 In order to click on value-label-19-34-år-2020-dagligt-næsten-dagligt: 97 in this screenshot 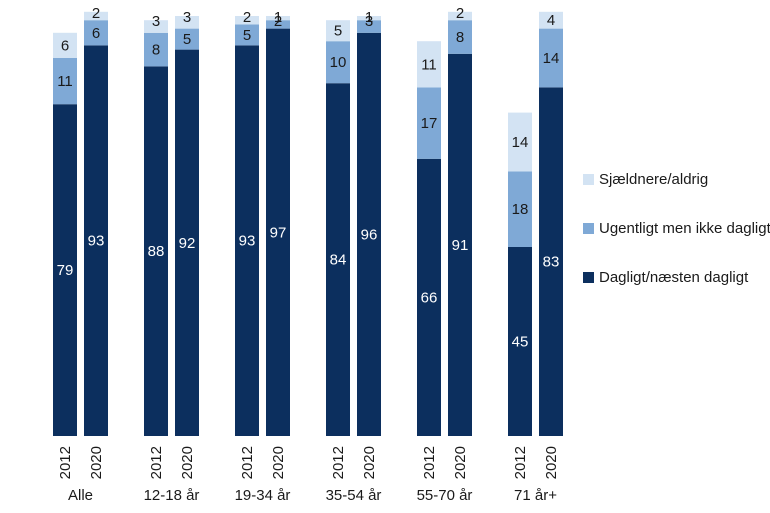, I will do `click(278, 232)`.